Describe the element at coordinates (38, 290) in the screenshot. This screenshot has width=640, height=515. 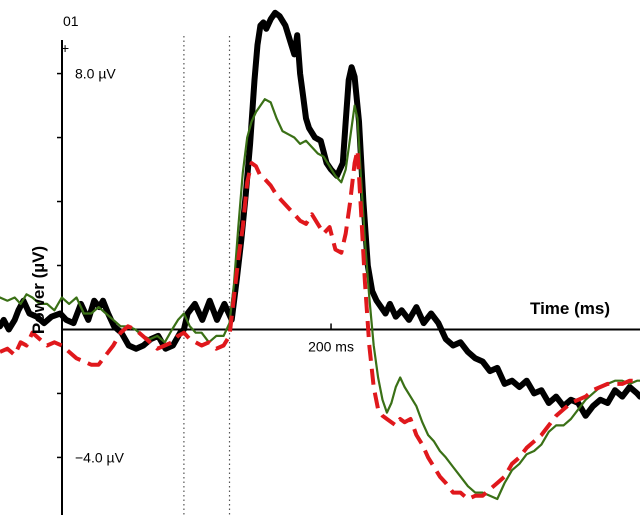
I see `y-axis-title: Power (µV)` at that location.